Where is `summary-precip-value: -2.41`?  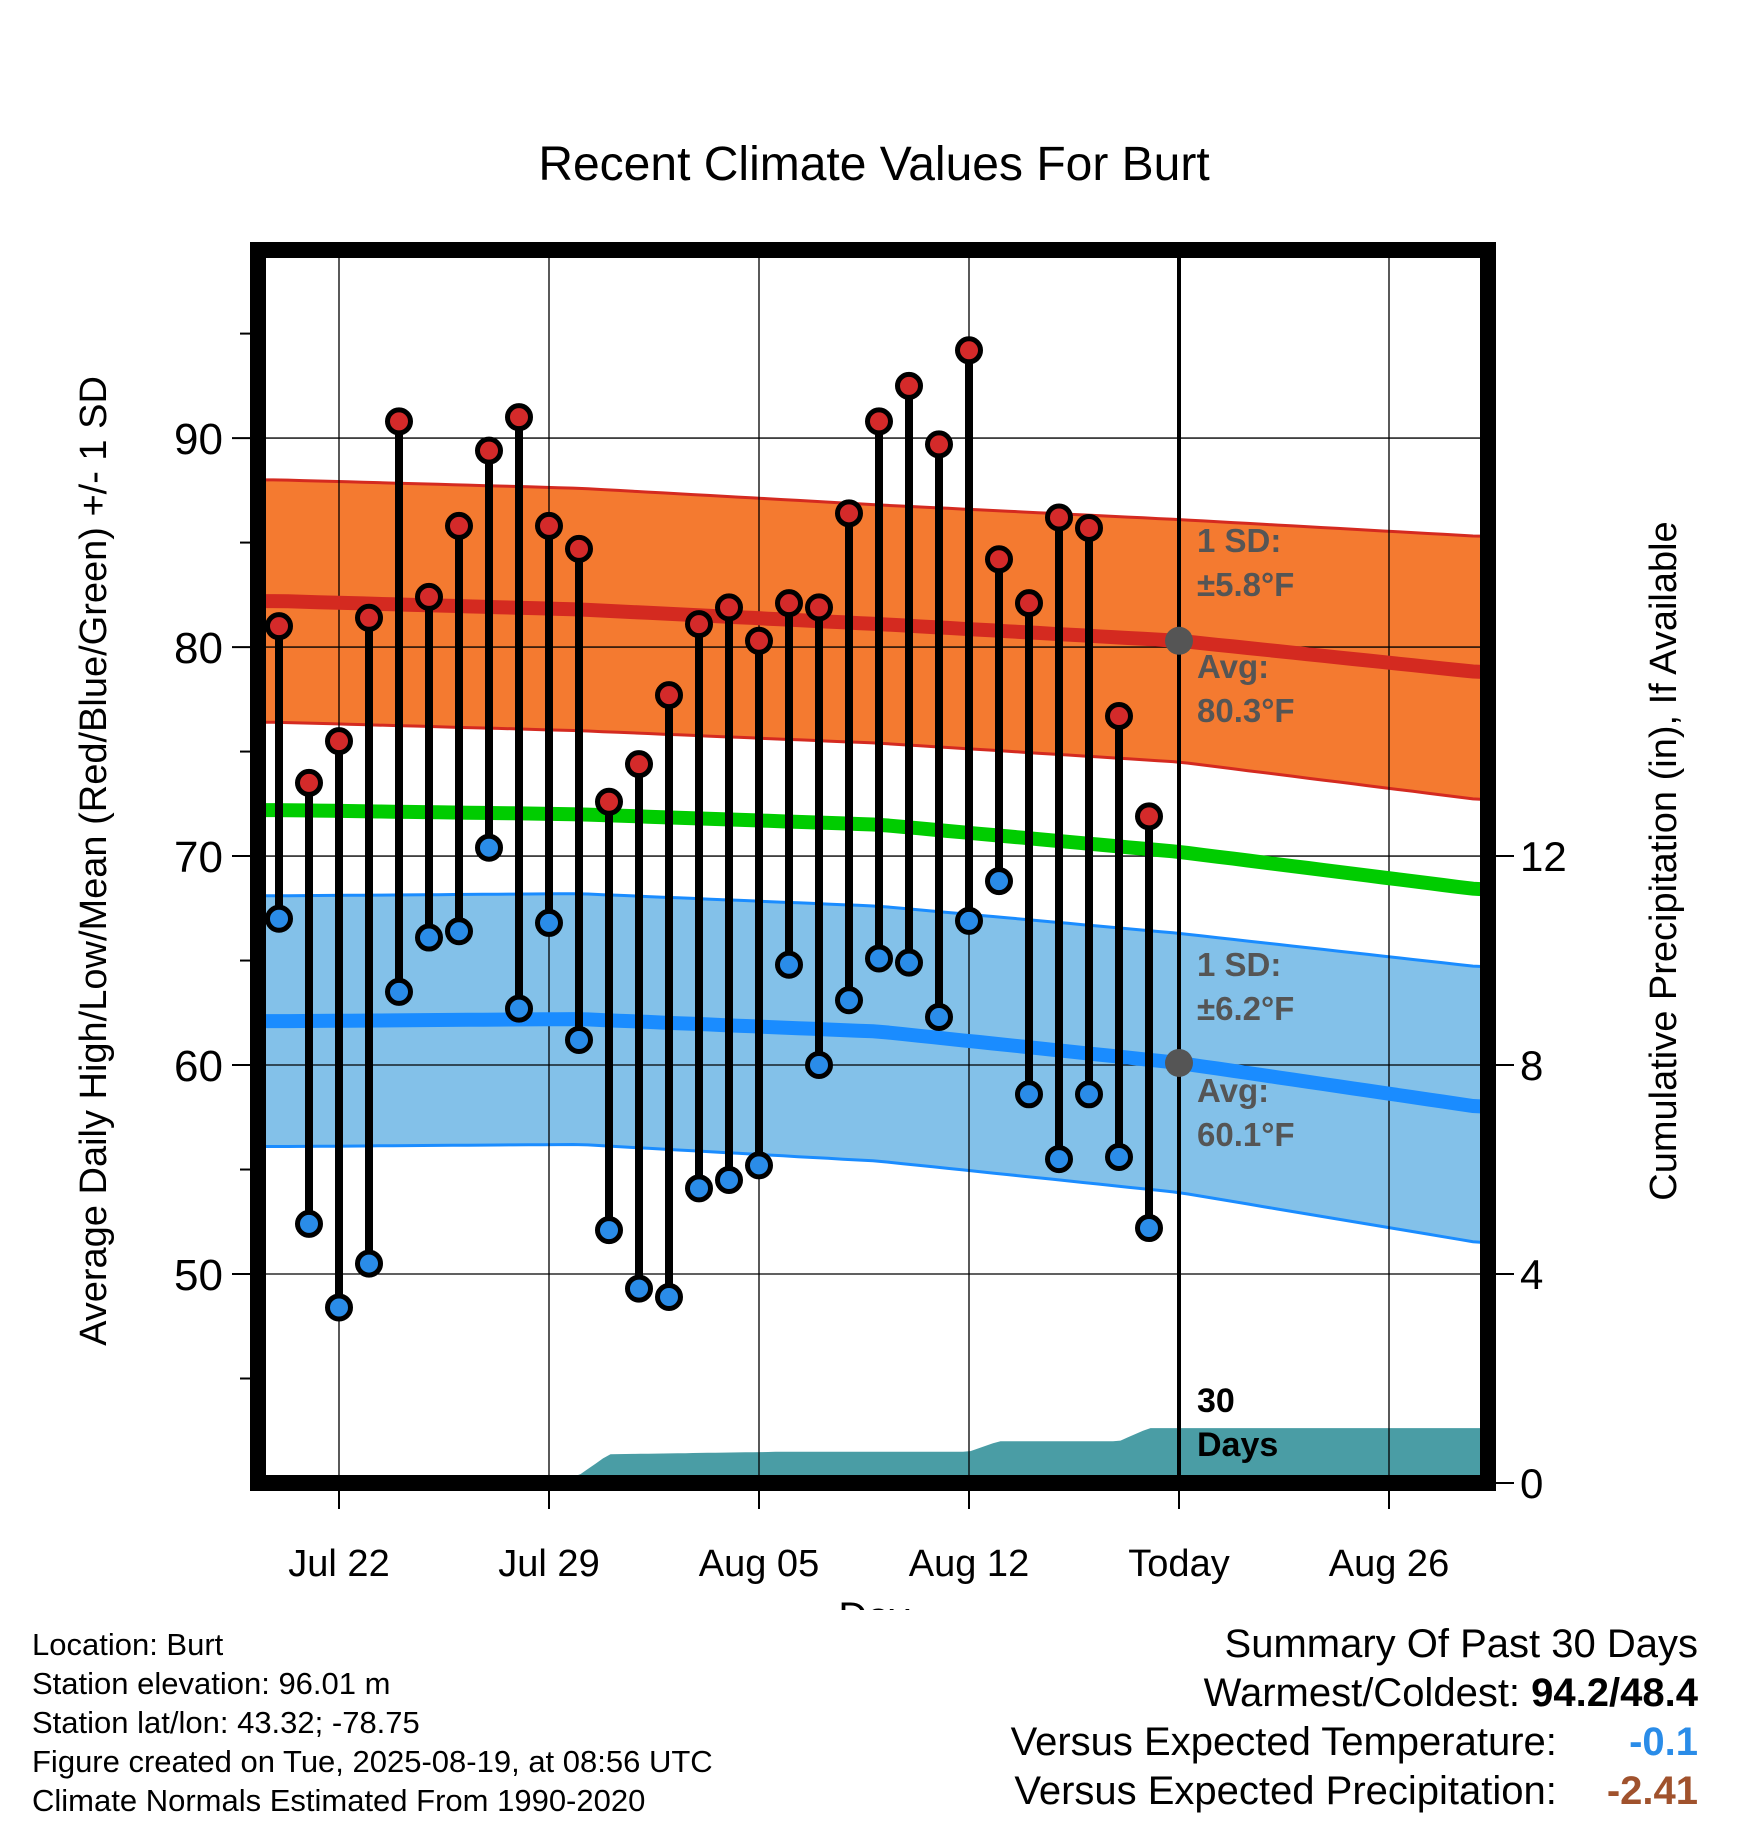 summary-precip-value: -2.41 is located at coordinates (1652, 1791).